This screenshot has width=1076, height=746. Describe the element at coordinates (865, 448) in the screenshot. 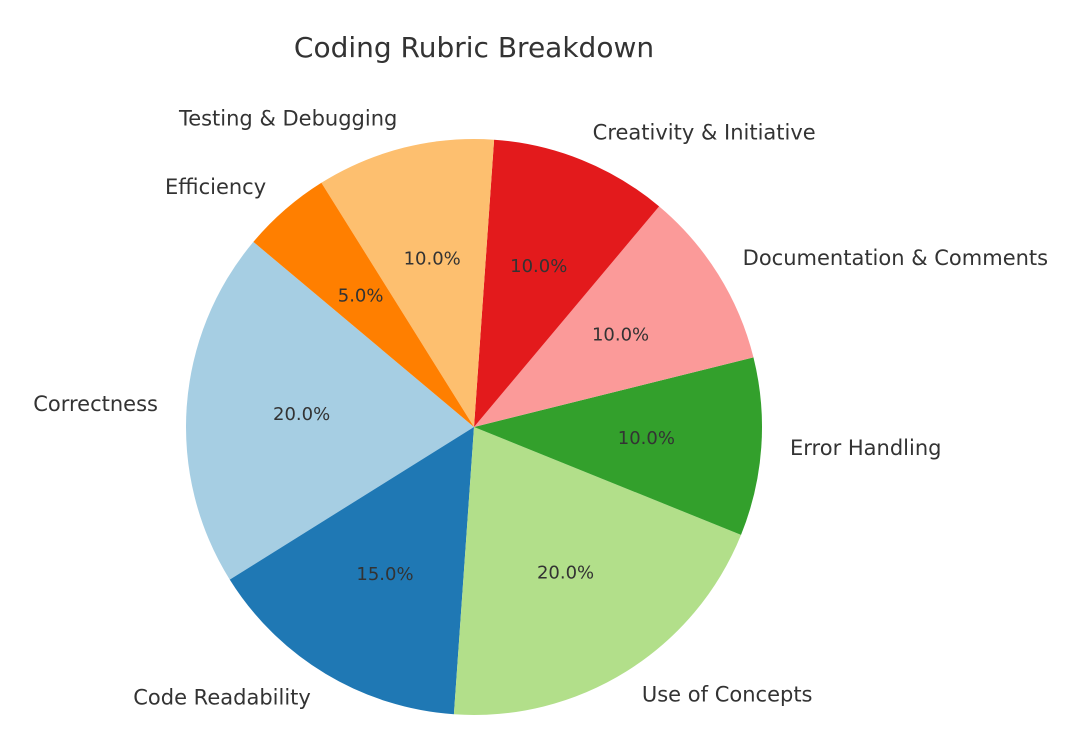

I see `slice-label-error-handling: Error Handling` at that location.